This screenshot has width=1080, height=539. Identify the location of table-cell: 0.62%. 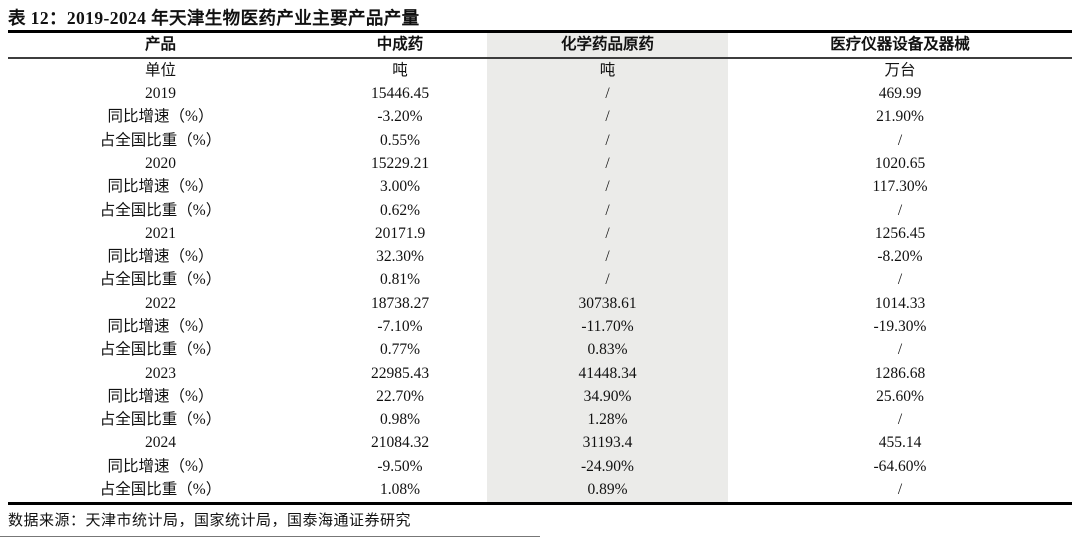
(400, 210).